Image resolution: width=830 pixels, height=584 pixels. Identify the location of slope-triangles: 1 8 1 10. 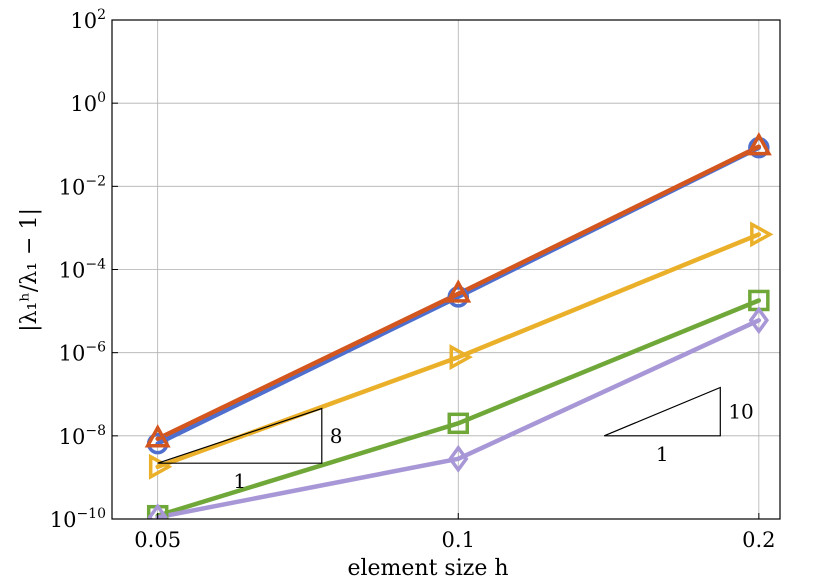
(455, 439).